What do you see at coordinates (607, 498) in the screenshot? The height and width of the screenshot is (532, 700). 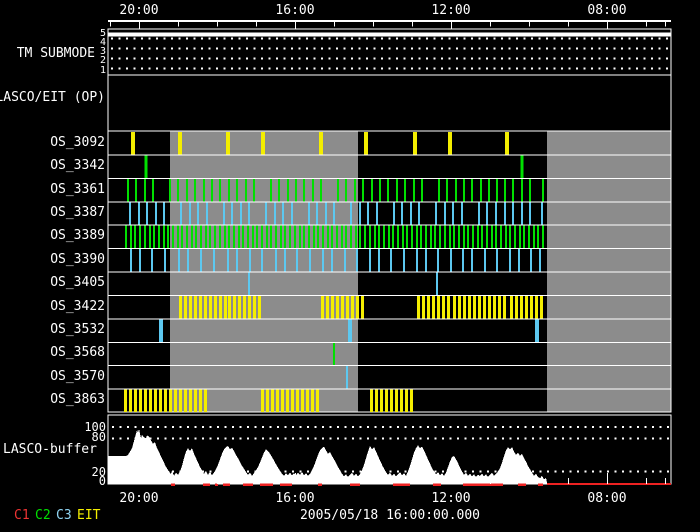 I see `bottom-axis-label-0800: 08:00` at bounding box center [607, 498].